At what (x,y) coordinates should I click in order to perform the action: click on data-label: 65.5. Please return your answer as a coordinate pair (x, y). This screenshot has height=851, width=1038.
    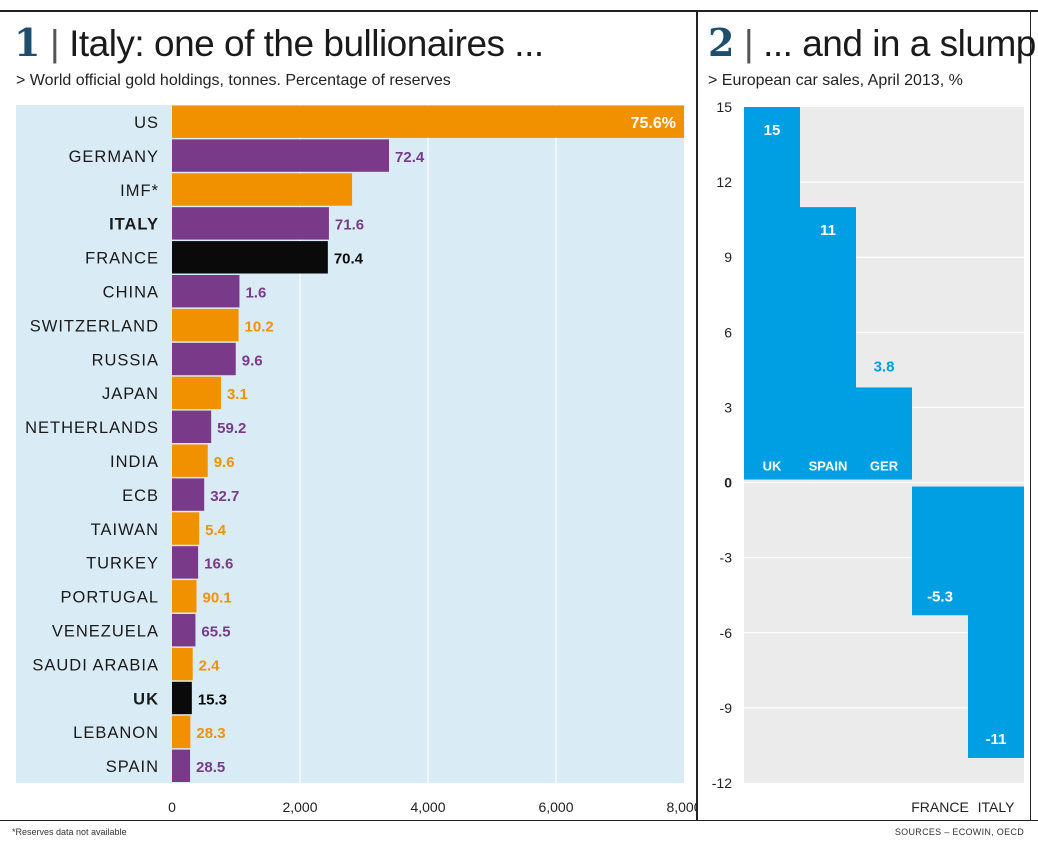
    Looking at the image, I should click on (215, 631).